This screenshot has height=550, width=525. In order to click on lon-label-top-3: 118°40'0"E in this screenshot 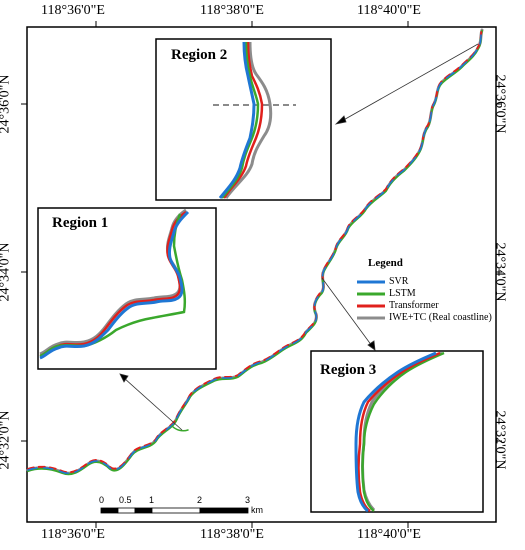, I will do `click(389, 10)`.